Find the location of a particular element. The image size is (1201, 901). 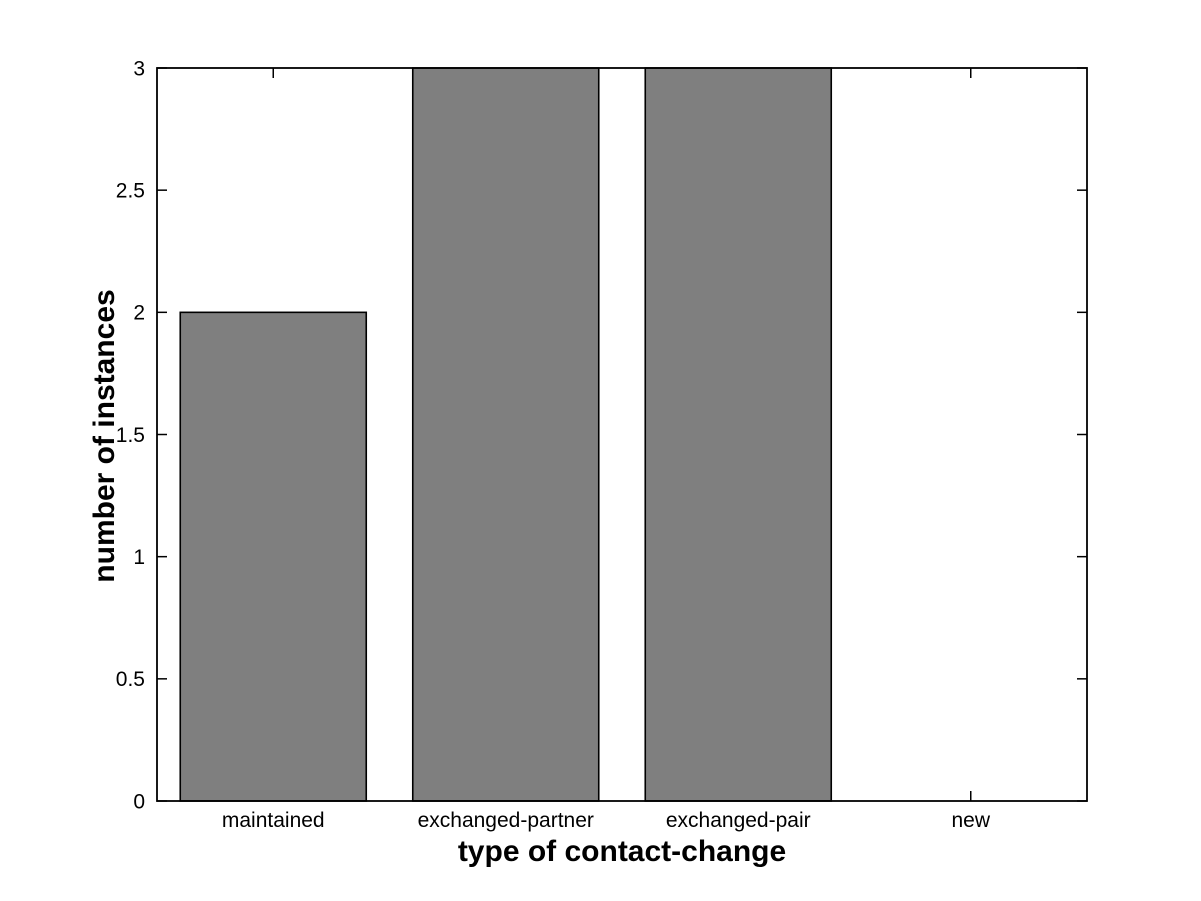

y-tick-label-3: 1.5 is located at coordinates (130, 435).